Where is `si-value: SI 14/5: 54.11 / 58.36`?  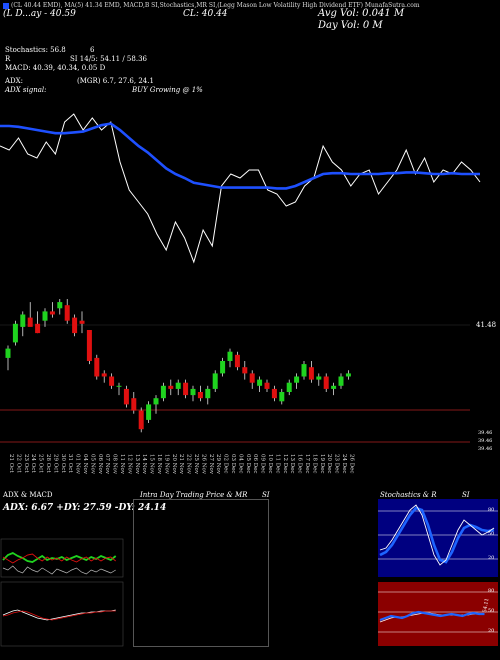 si-value: SI 14/5: 54.11 / 58.36 is located at coordinates (108, 59).